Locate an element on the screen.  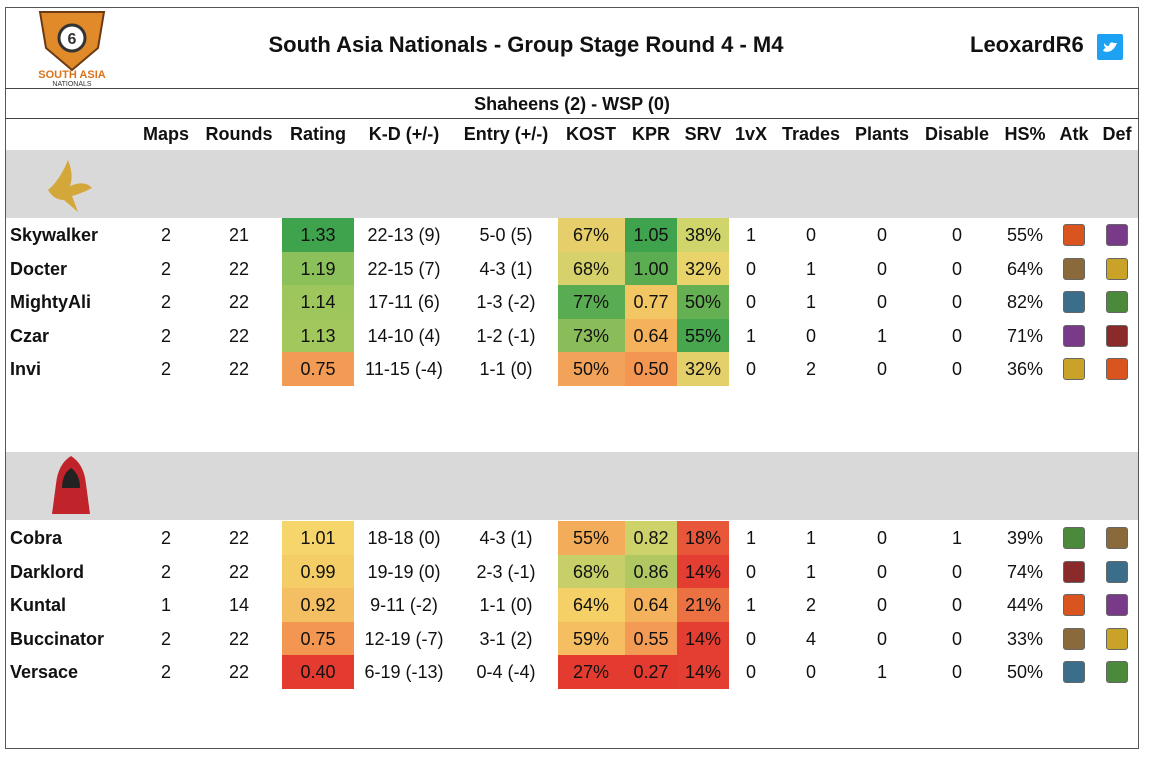
column-header: KOST is located at coordinates (591, 134).